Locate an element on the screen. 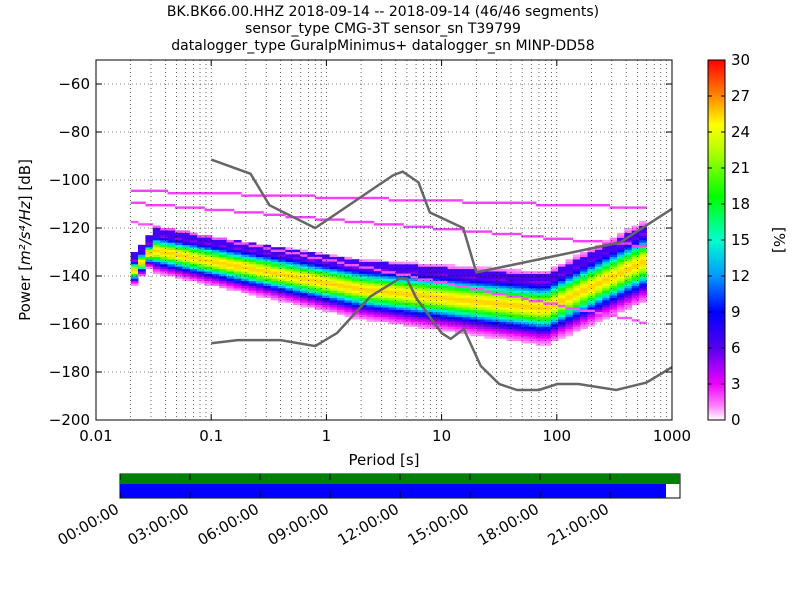 The height and width of the screenshot is (600, 800). y-tick-label: −80 is located at coordinates (74, 132).